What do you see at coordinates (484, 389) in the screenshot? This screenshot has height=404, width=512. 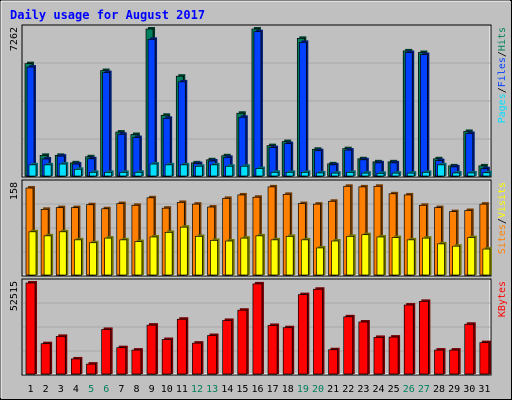 I see `x-tick-label: 31` at bounding box center [484, 389].